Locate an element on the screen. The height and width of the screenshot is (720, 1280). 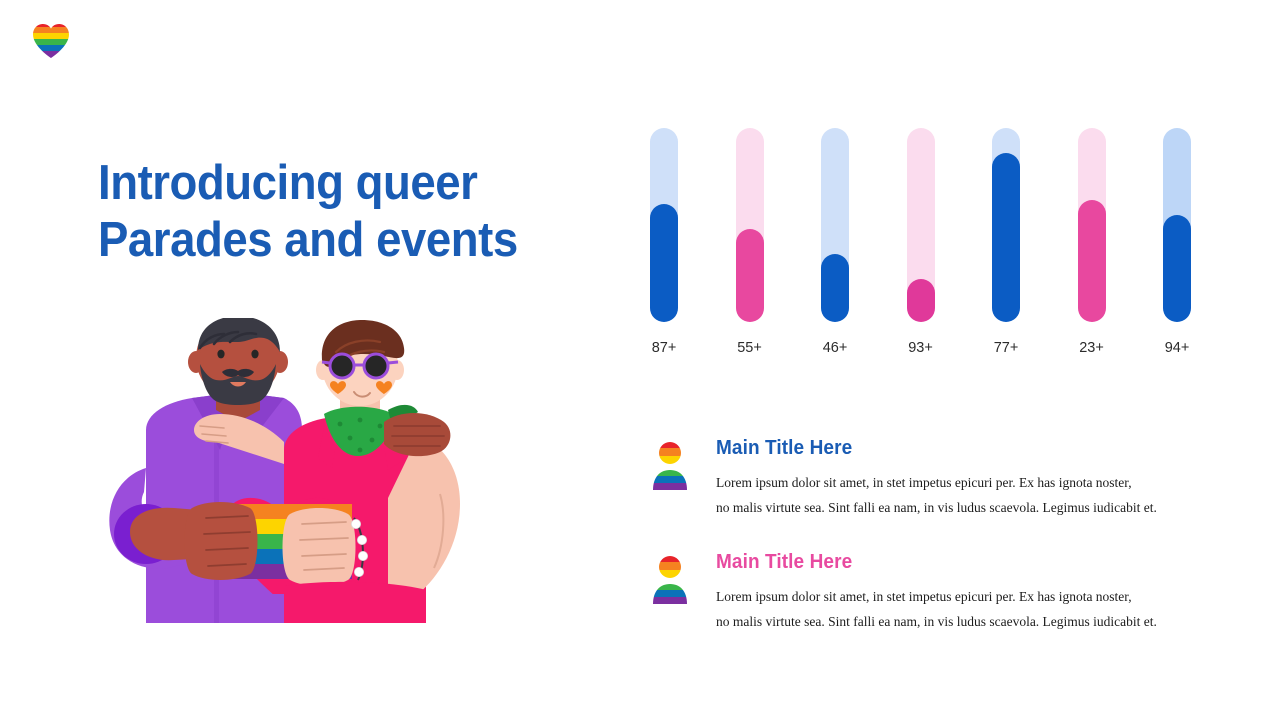
page-title: Introducing queer Parades and events is located at coordinates (321, 212).